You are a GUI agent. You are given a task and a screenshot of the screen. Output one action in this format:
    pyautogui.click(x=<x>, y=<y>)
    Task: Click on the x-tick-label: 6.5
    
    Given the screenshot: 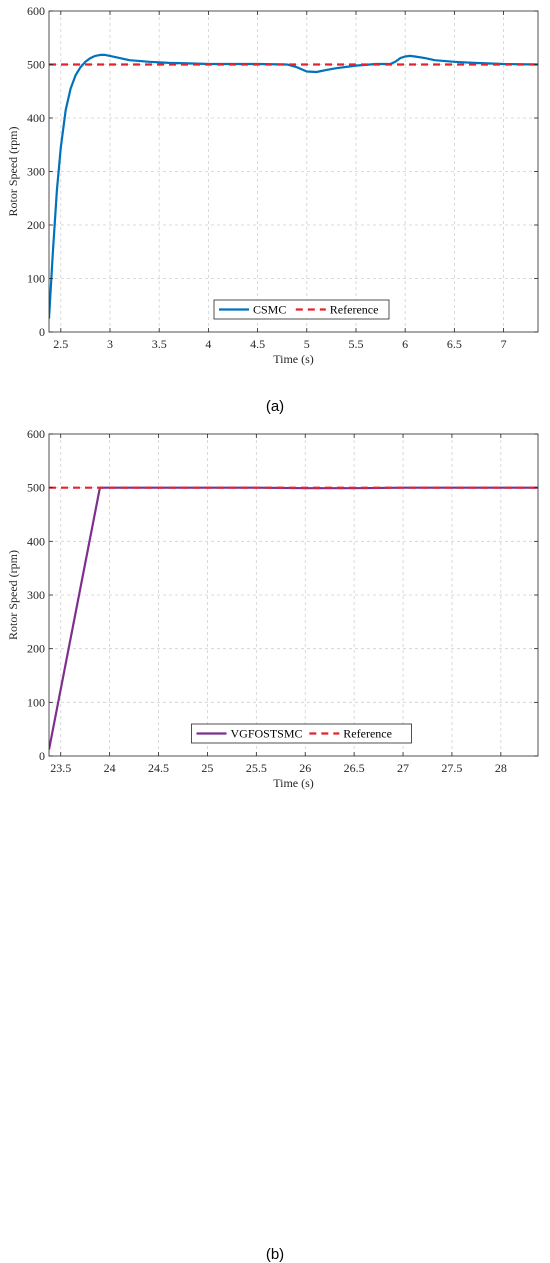 What is the action you would take?
    pyautogui.click(x=454, y=344)
    